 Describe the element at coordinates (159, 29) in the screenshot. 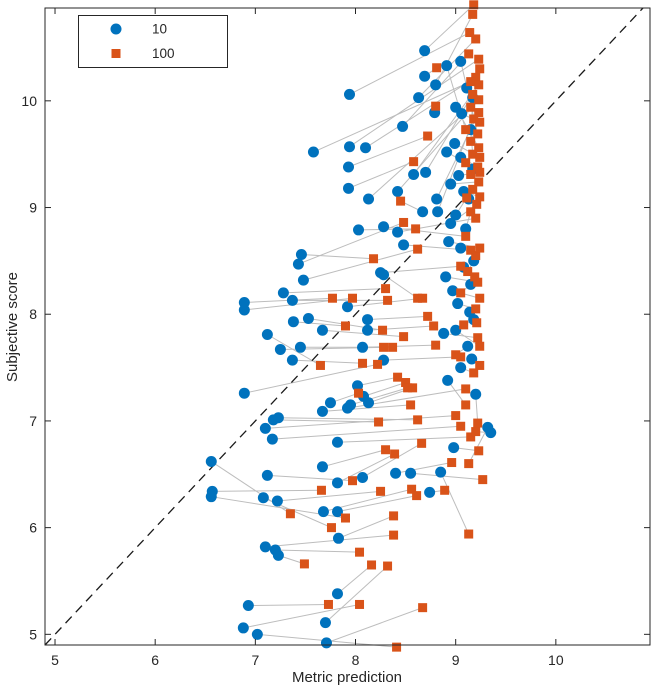

I see `legend-label-10: 10` at that location.